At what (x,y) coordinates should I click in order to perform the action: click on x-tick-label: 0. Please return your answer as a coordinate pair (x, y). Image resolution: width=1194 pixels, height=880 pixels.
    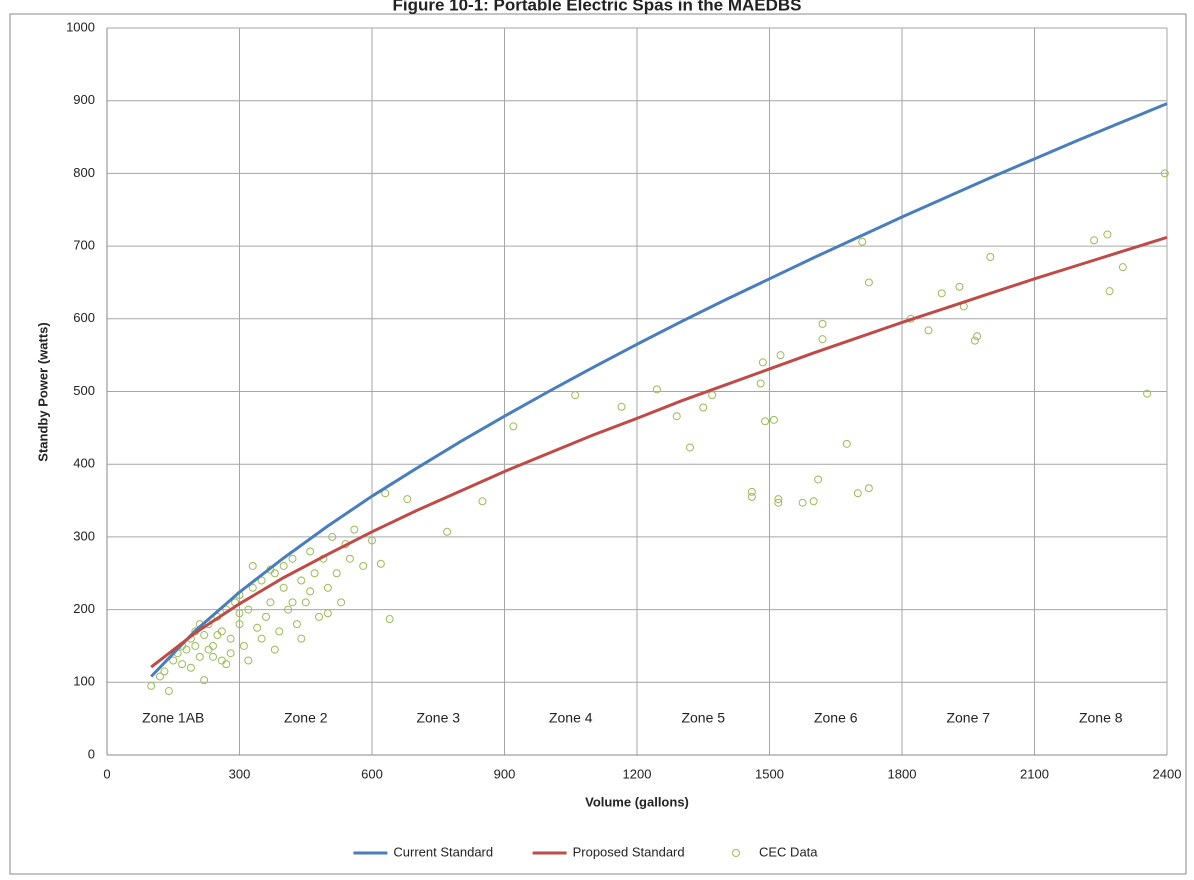
    Looking at the image, I should click on (106, 773).